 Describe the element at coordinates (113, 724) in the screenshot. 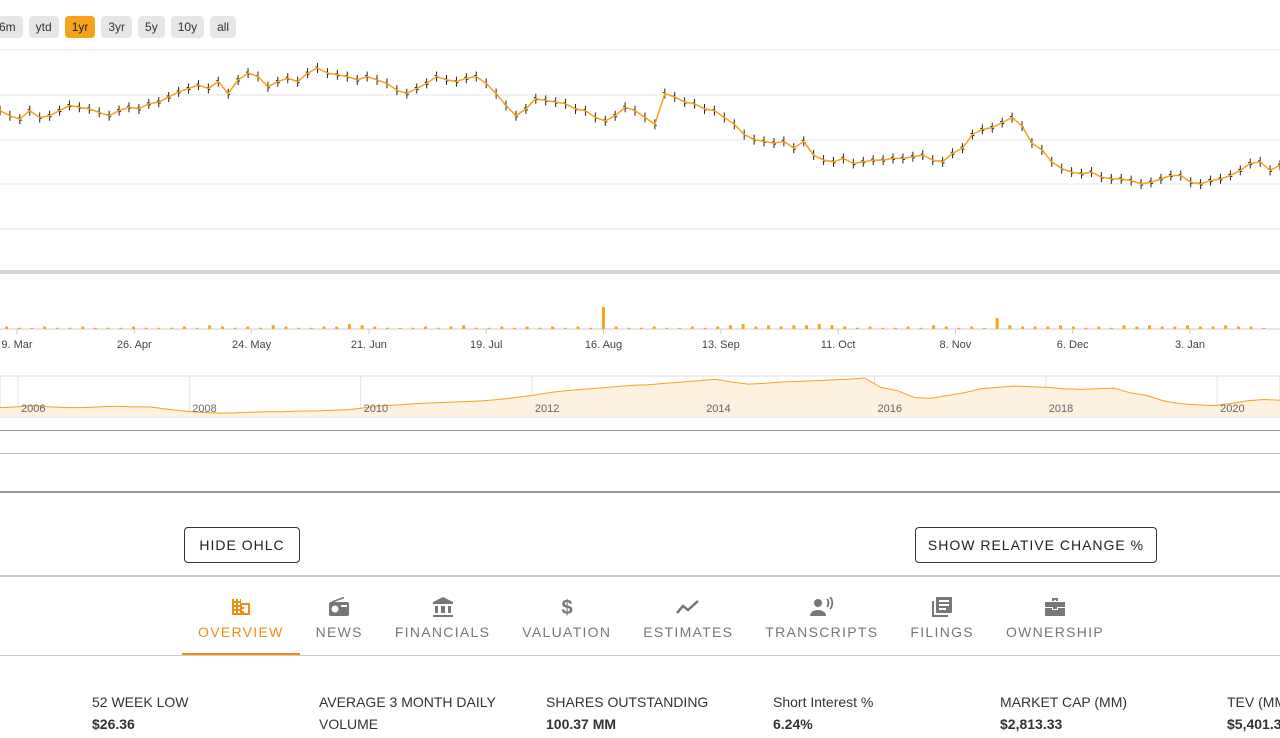

I see `stat-value: $26.36` at that location.